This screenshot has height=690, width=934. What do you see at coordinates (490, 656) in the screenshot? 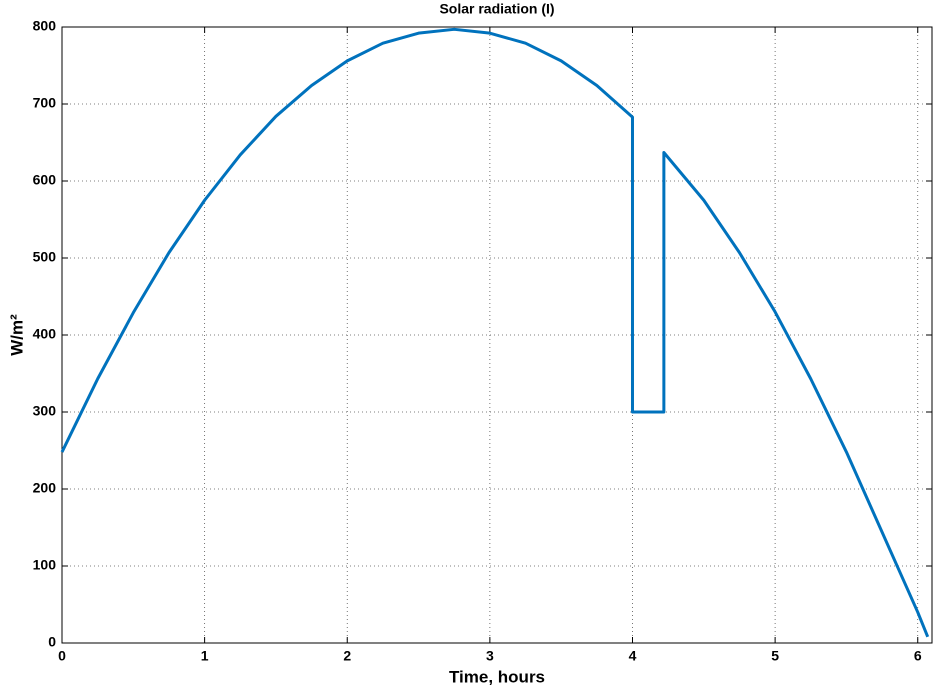
I see `x-tick-label: 3` at bounding box center [490, 656].